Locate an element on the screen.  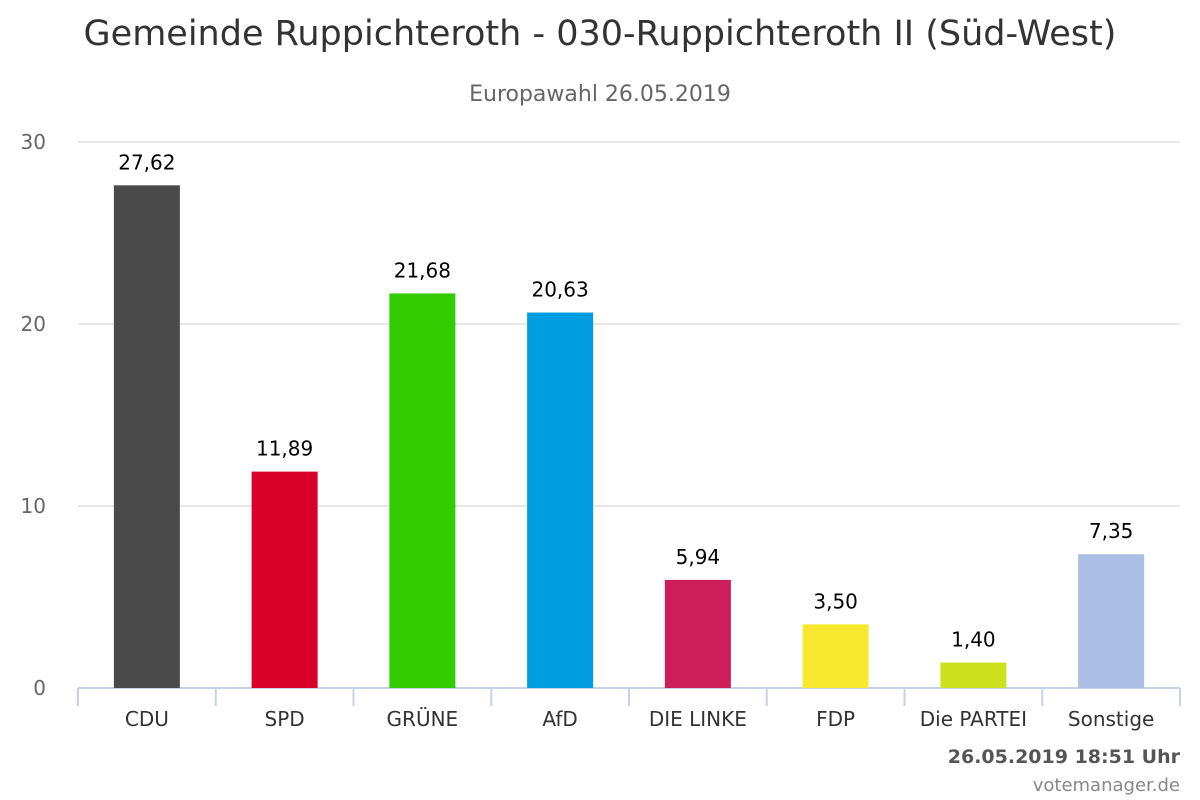
x-tick-label: SPD is located at coordinates (285, 719).